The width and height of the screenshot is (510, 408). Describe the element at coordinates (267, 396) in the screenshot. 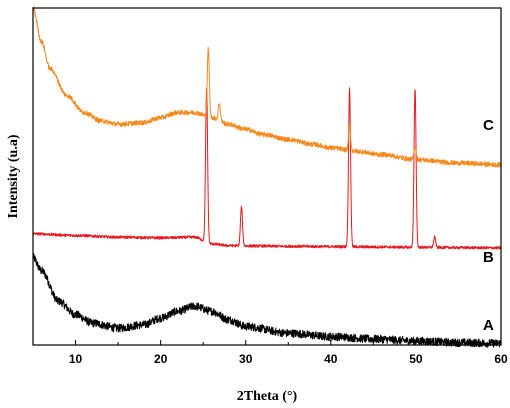

I see `x-axis-title: 2Theta (°)` at that location.